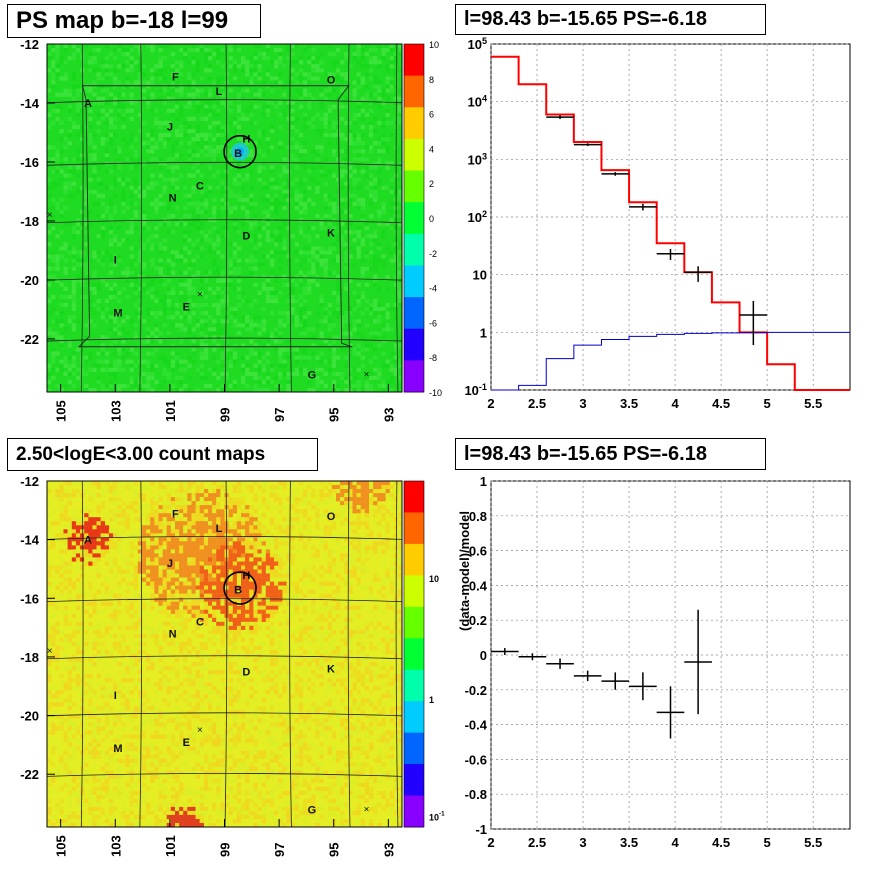 The height and width of the screenshot is (872, 896). Describe the element at coordinates (141, 218) in the screenshot. I see `grid-meridian` at that location.